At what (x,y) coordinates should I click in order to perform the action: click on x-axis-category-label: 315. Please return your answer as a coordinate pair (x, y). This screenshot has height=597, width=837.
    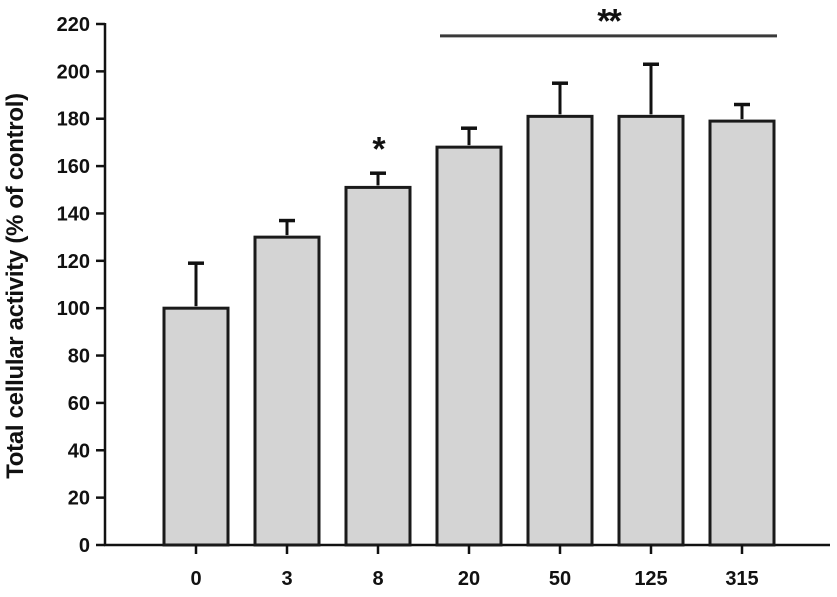
    Looking at the image, I should click on (741, 579).